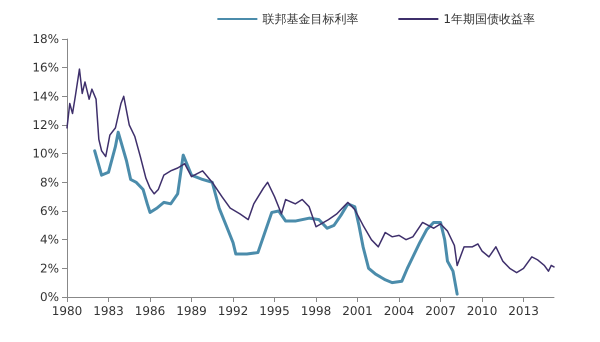 This screenshot has width=600, height=342. I want to click on y-tick-label: 2%, so click(49, 268).